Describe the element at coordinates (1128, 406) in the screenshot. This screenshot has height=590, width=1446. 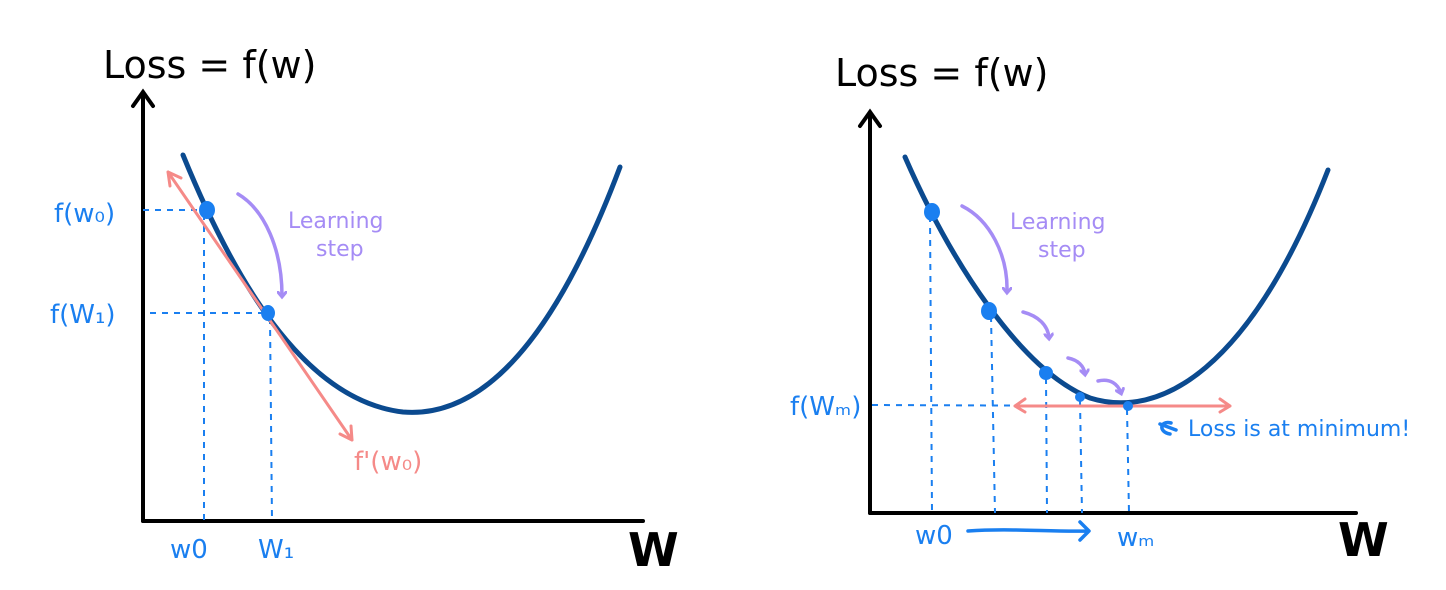
I see `right-point-minimum` at that location.